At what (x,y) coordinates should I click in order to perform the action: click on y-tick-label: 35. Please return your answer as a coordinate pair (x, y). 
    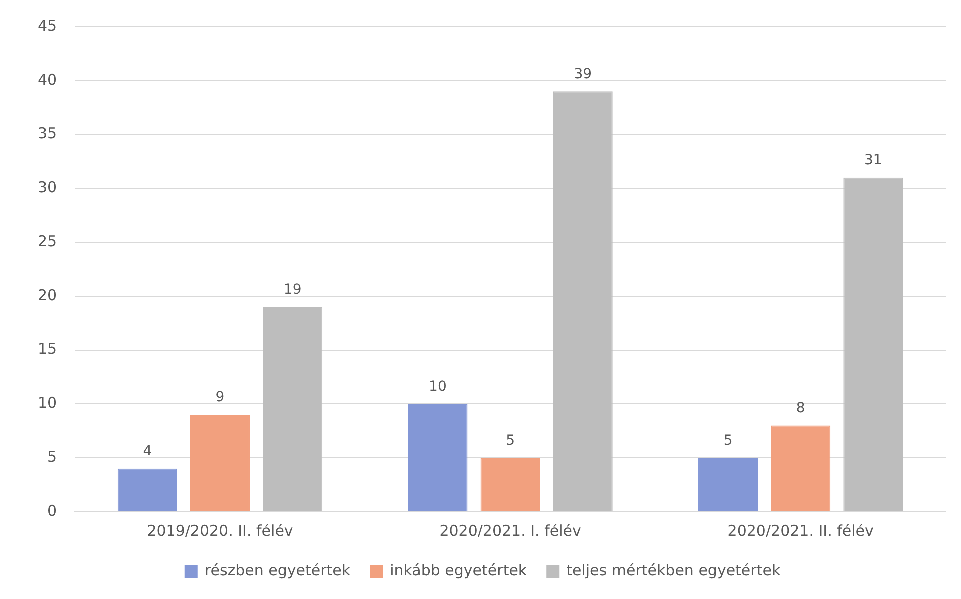
    Looking at the image, I should click on (48, 133).